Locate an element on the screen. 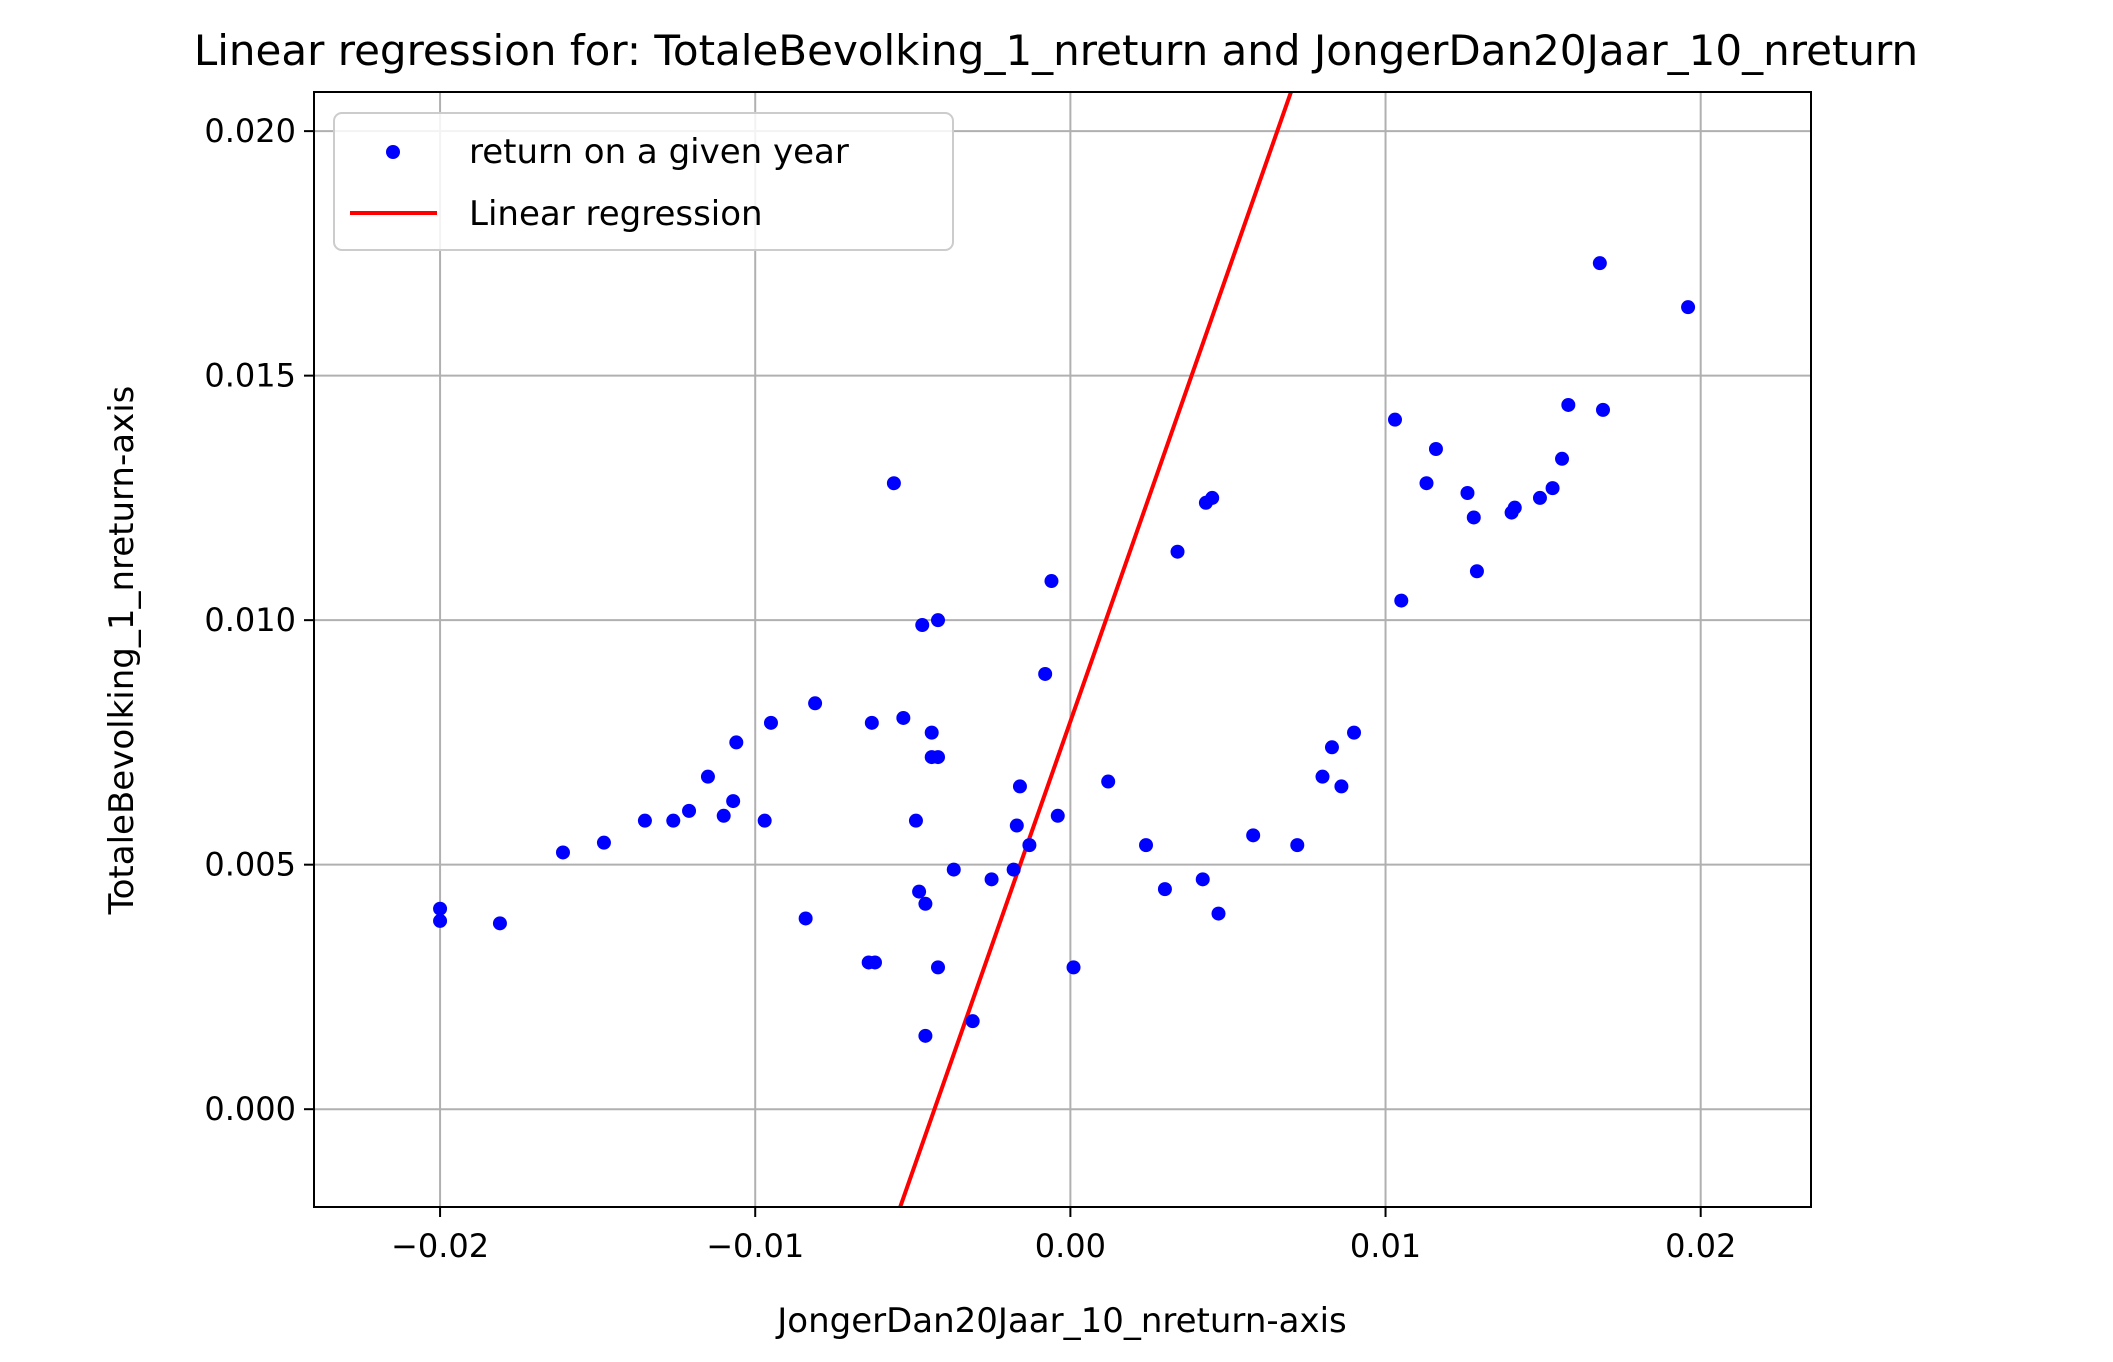 The width and height of the screenshot is (2113, 1362). legend-label-line: Linear regression is located at coordinates (616, 214).